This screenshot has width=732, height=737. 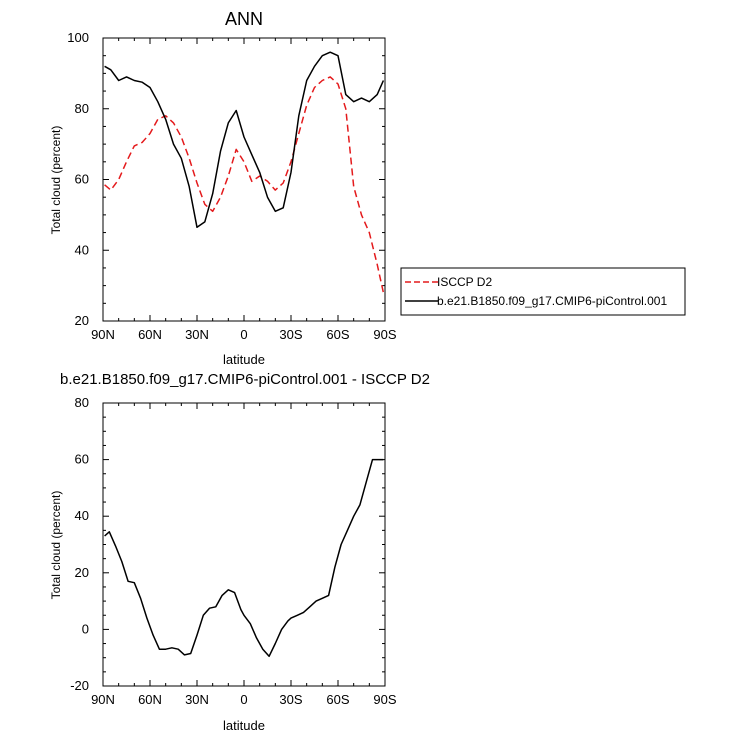 I want to click on bottom-y-tick-label: 0, so click(x=85, y=628).